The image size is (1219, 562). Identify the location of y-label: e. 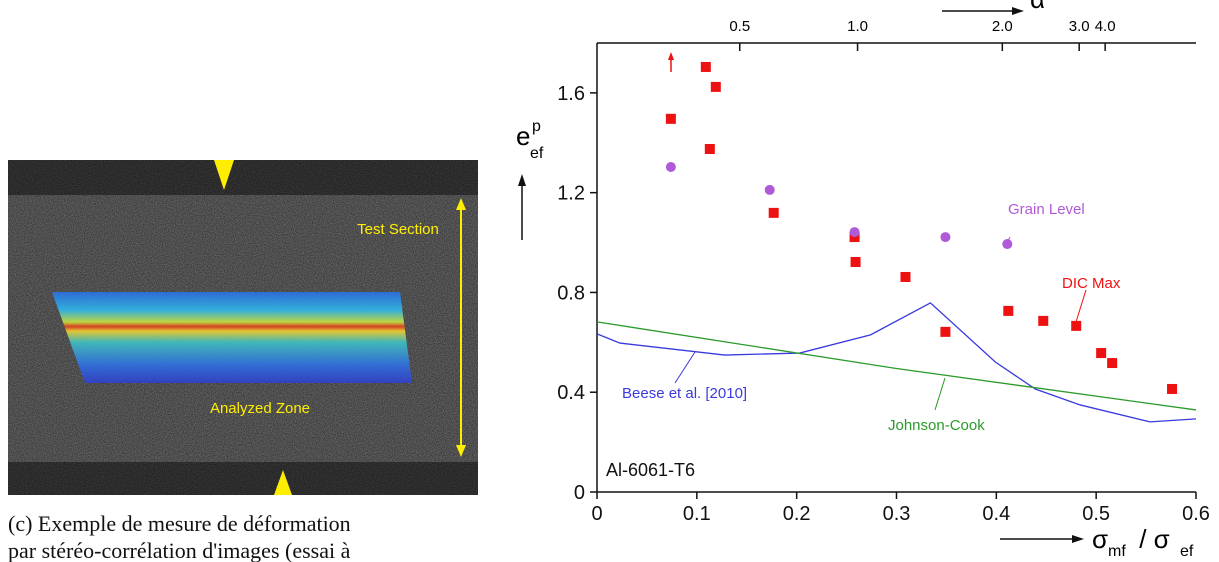
(523, 136).